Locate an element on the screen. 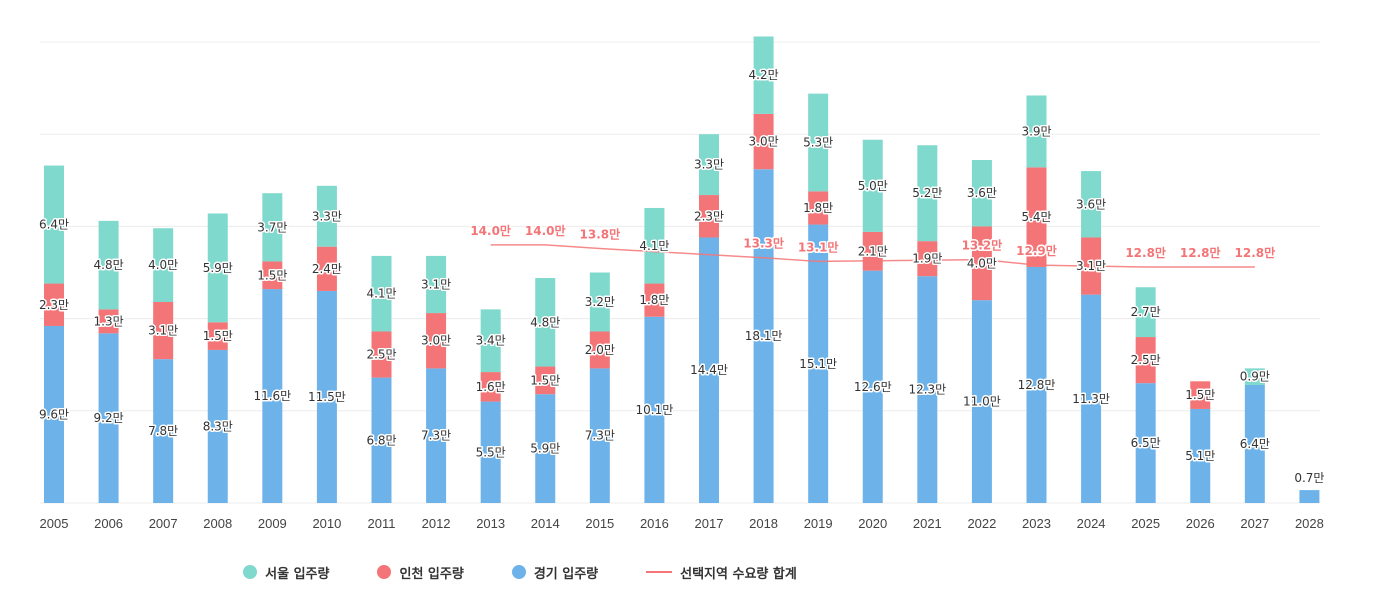  data-label: 3.6만 is located at coordinates (982, 193).